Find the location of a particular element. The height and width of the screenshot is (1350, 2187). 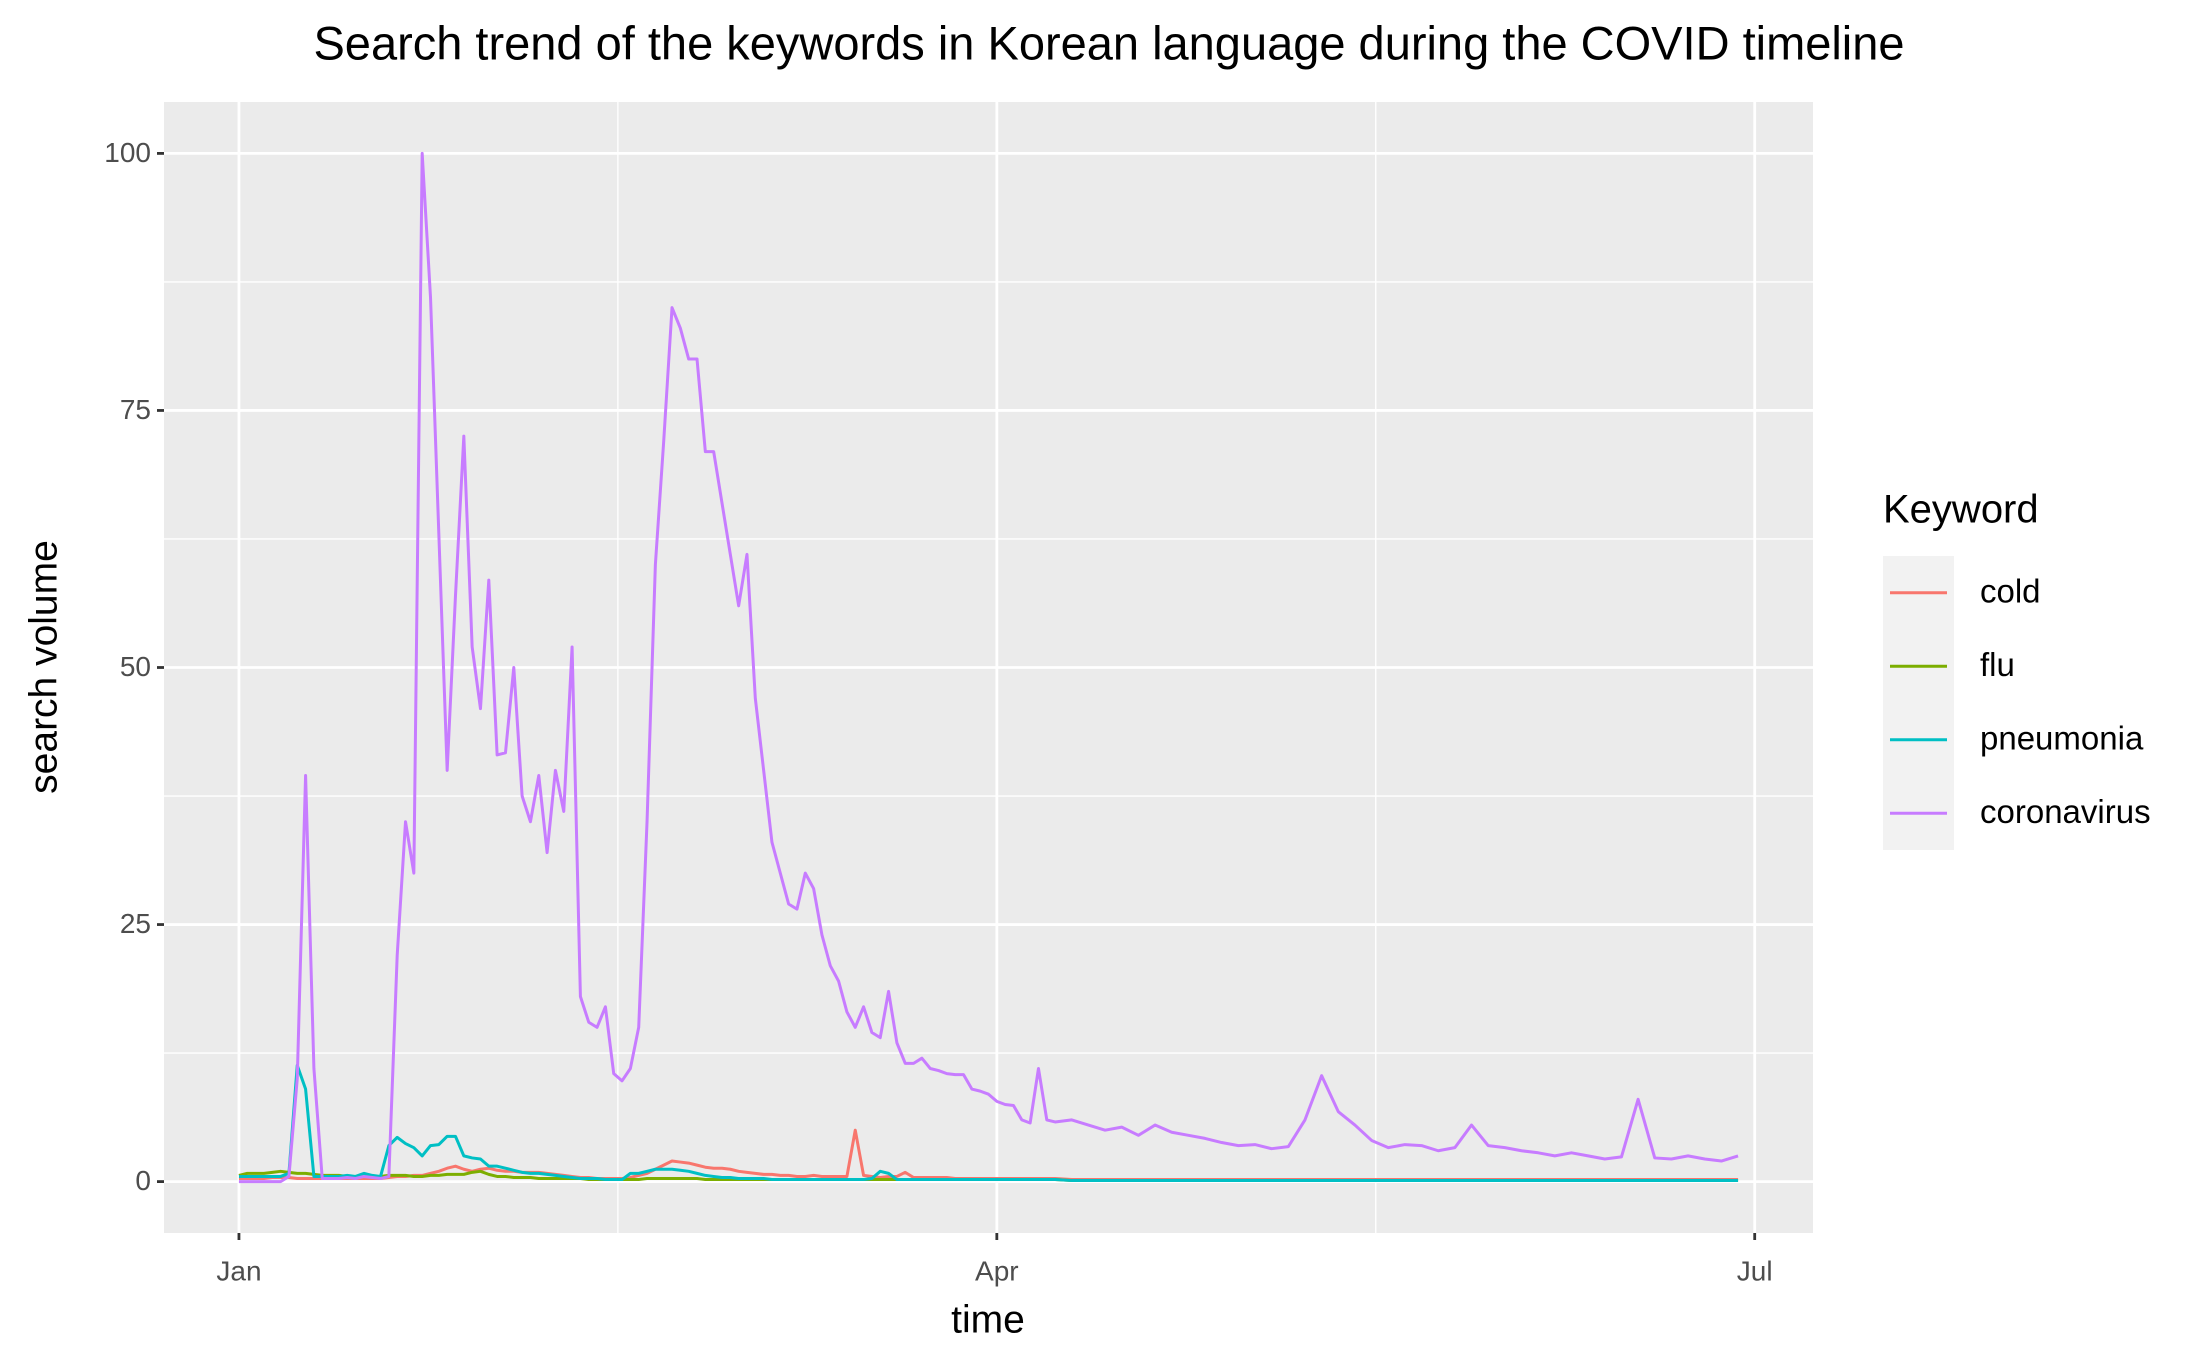

y-tick-label: 100 is located at coordinates (127, 152).